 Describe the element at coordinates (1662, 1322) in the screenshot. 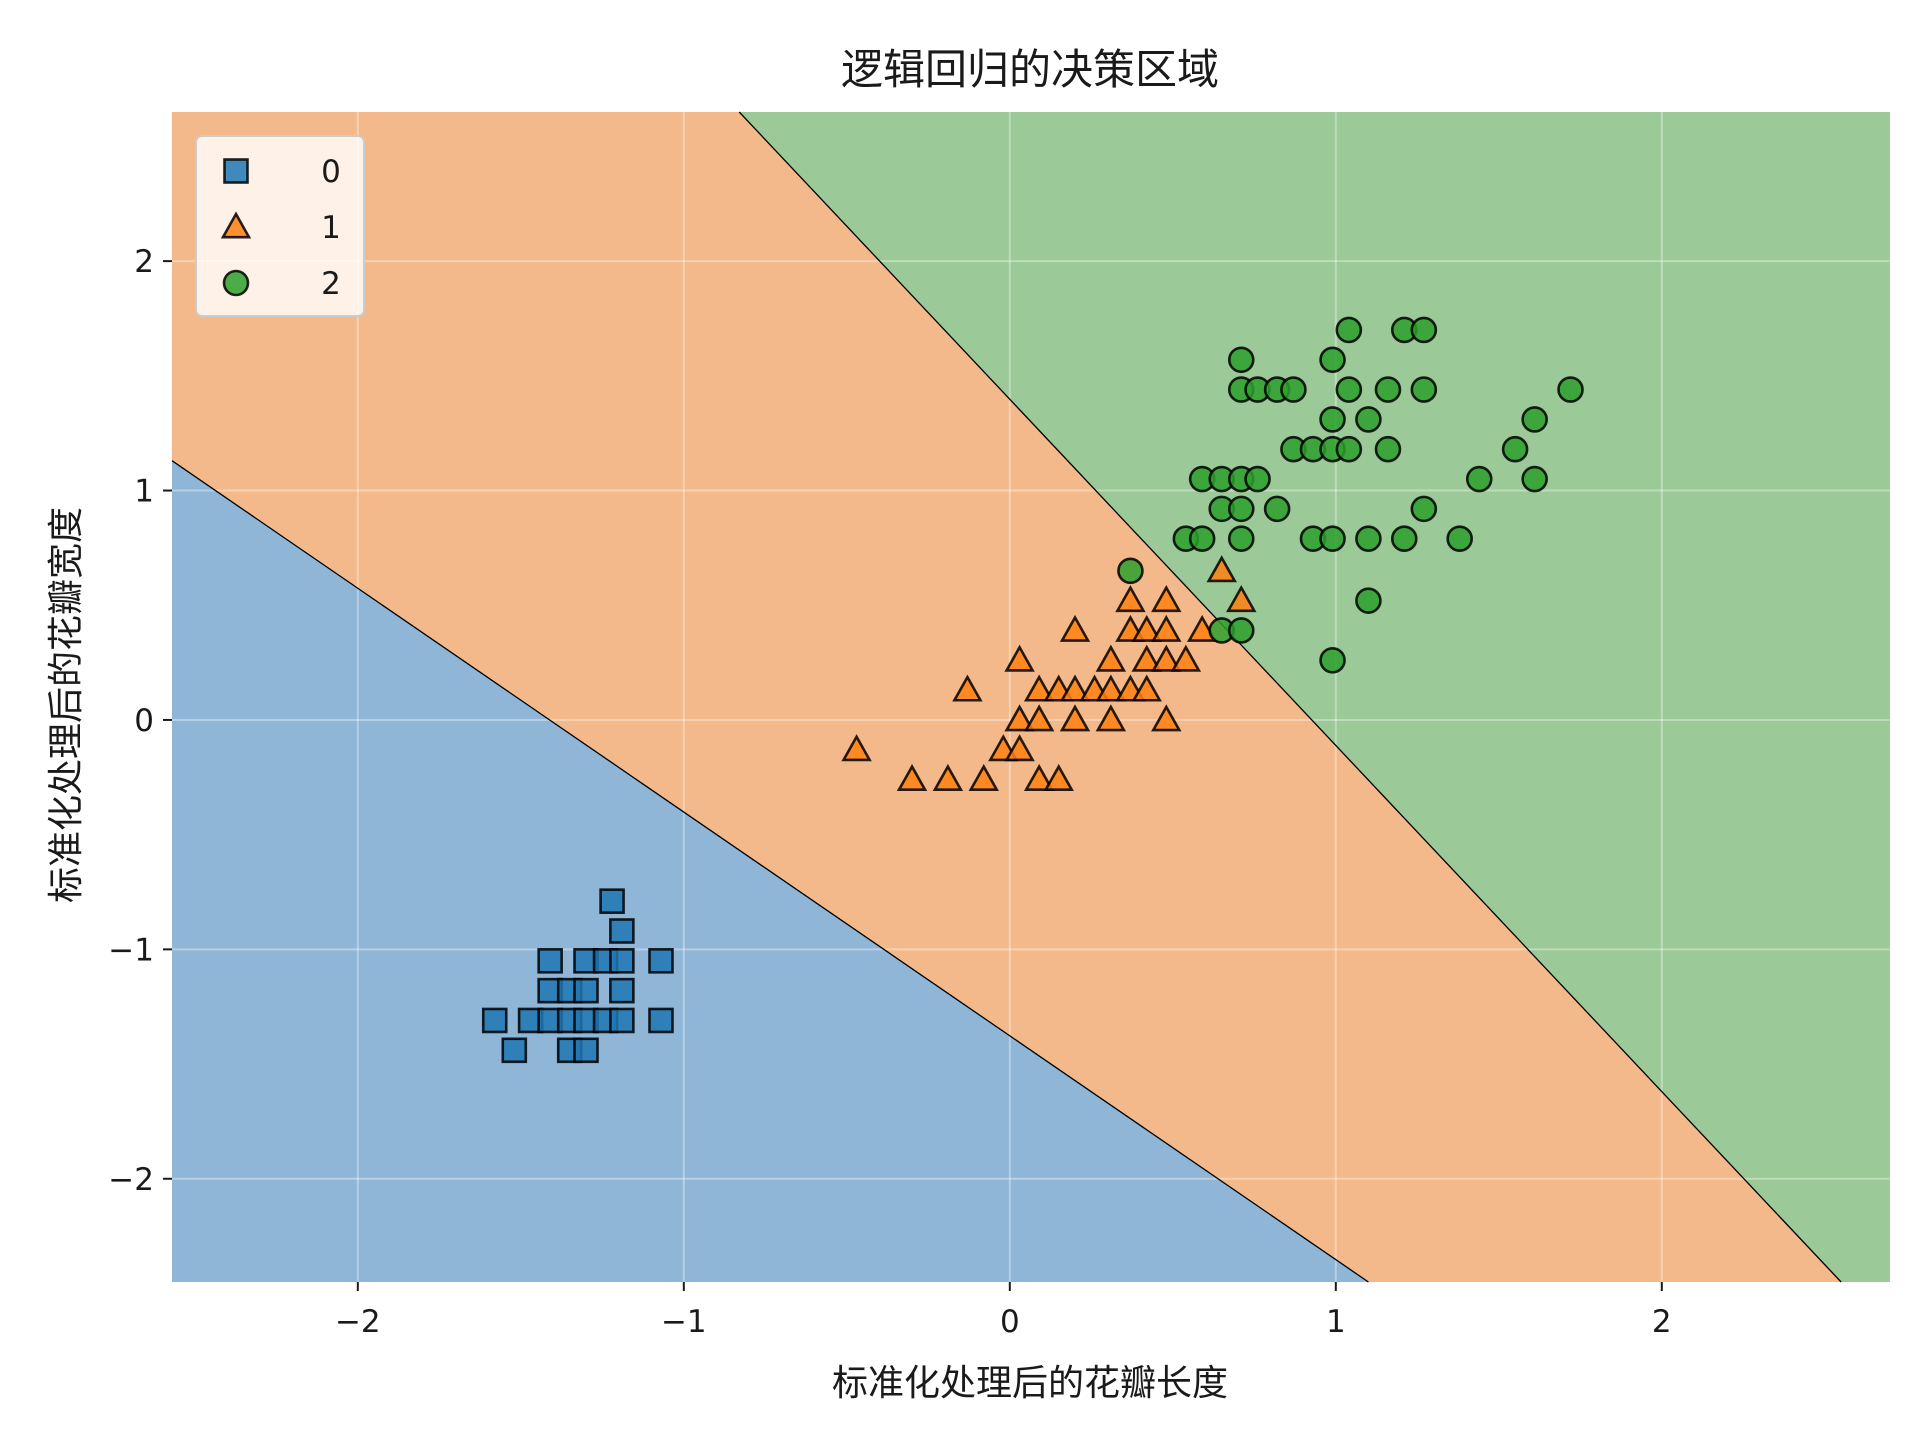

I see `x-tick-label: 2` at that location.